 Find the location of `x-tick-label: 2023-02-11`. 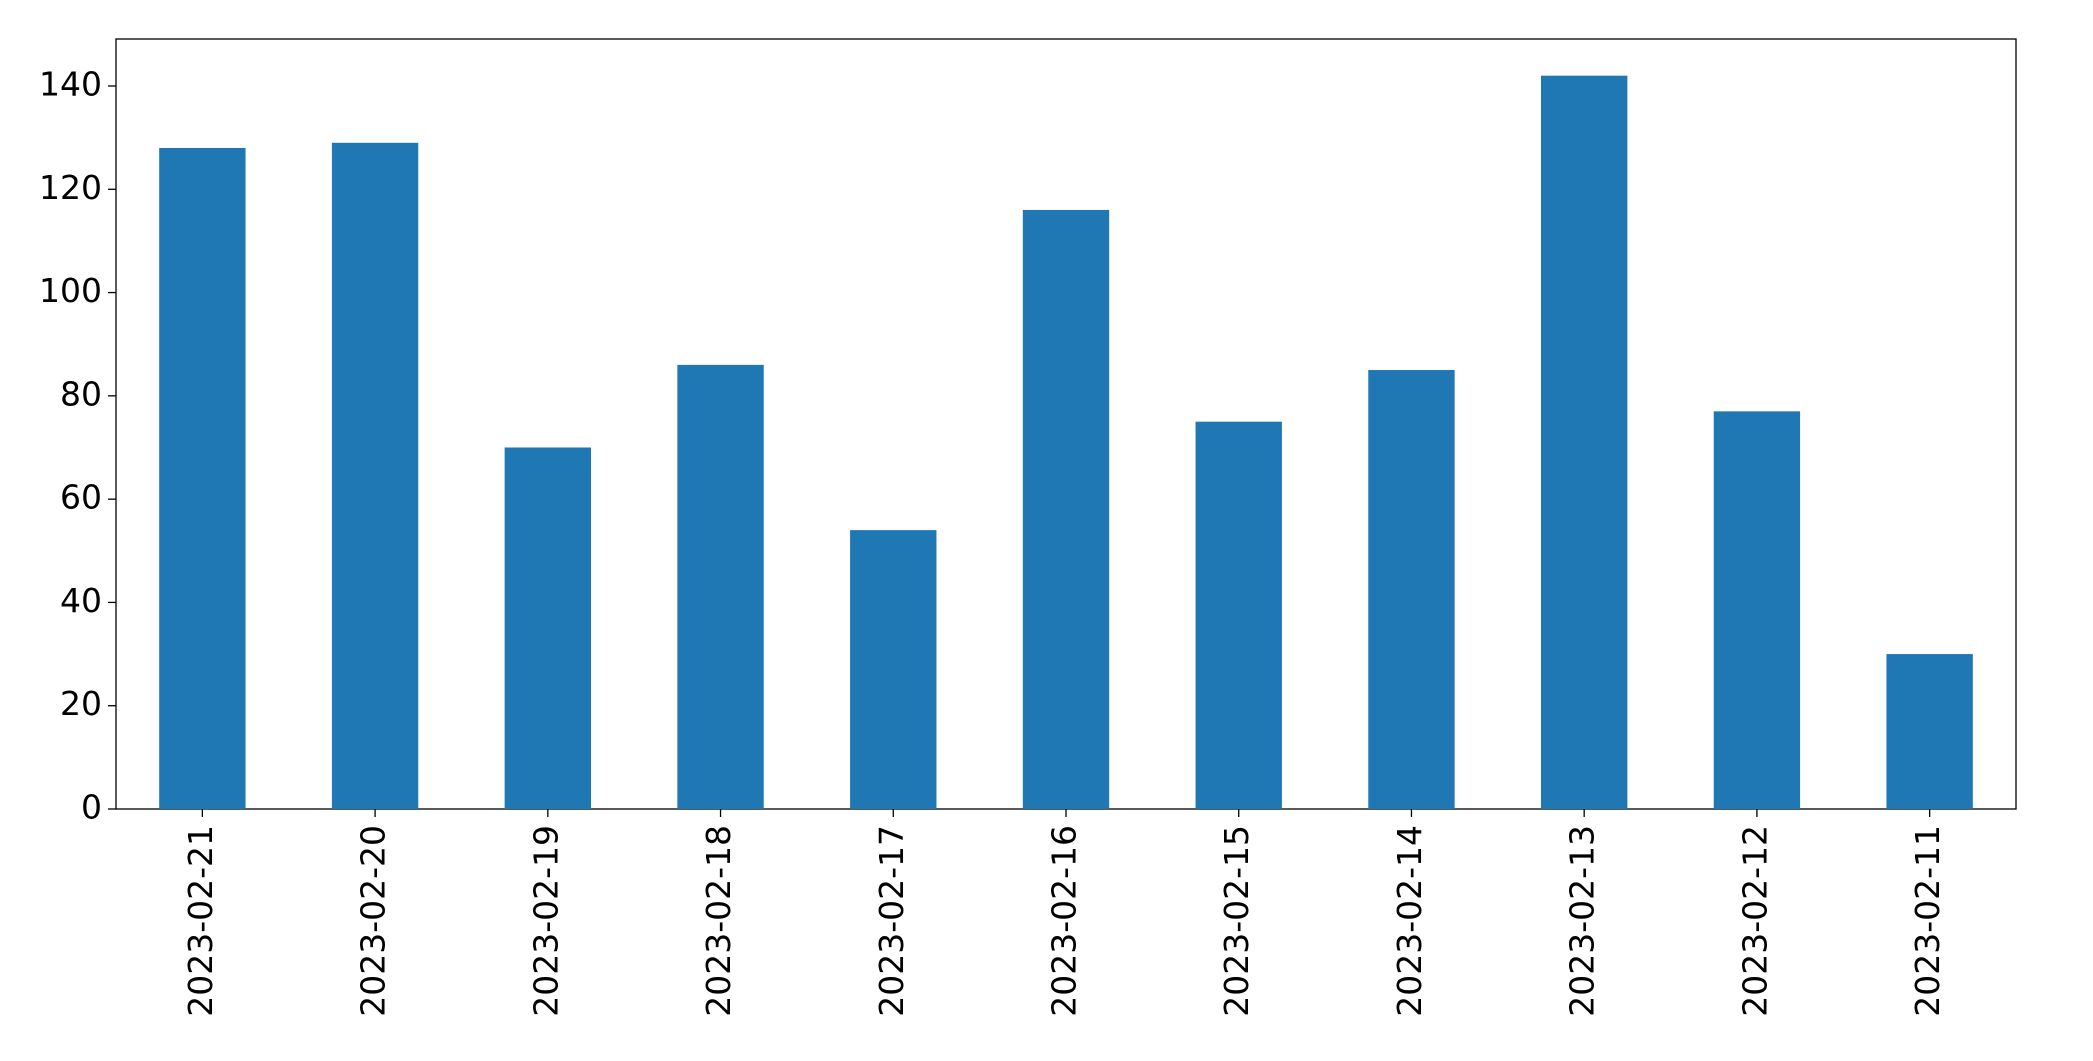

x-tick-label: 2023-02-11 is located at coordinates (1927, 921).